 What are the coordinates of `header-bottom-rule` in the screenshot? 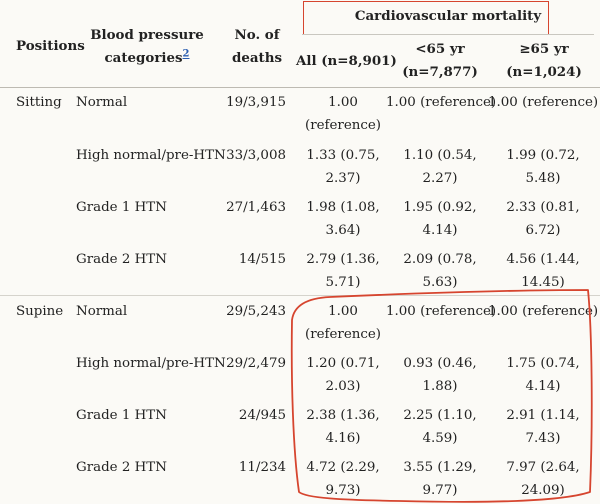 It's located at (300, 87).